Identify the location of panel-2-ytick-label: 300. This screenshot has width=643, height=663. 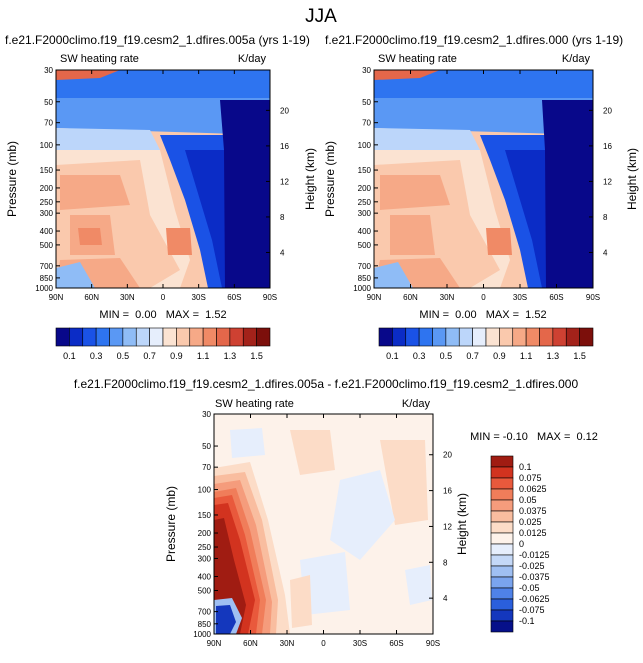
(365, 213).